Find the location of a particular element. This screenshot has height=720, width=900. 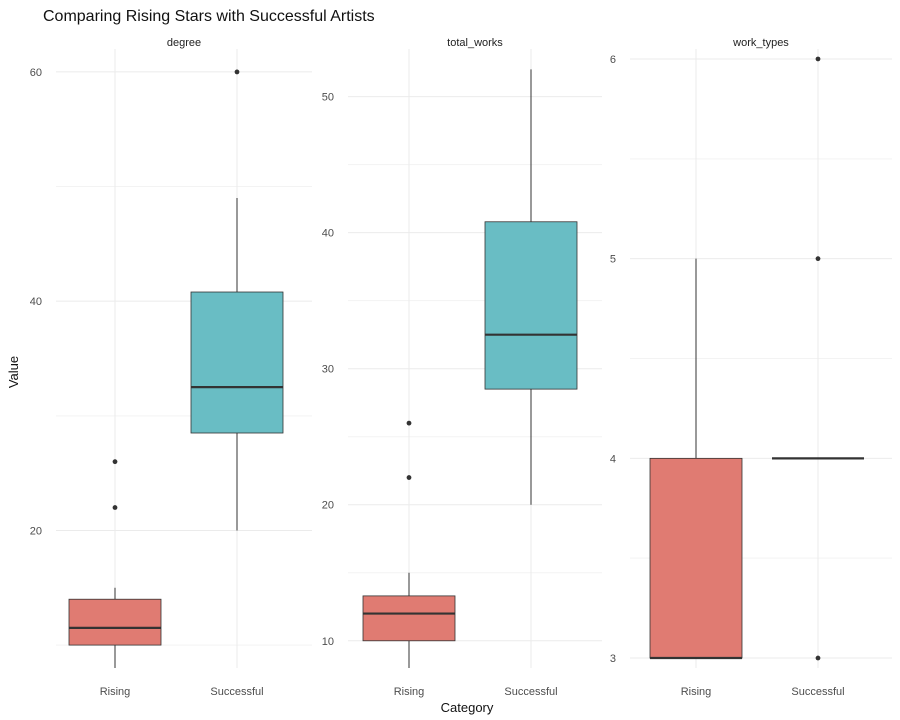

y-tick-label: 6 is located at coordinates (613, 60).